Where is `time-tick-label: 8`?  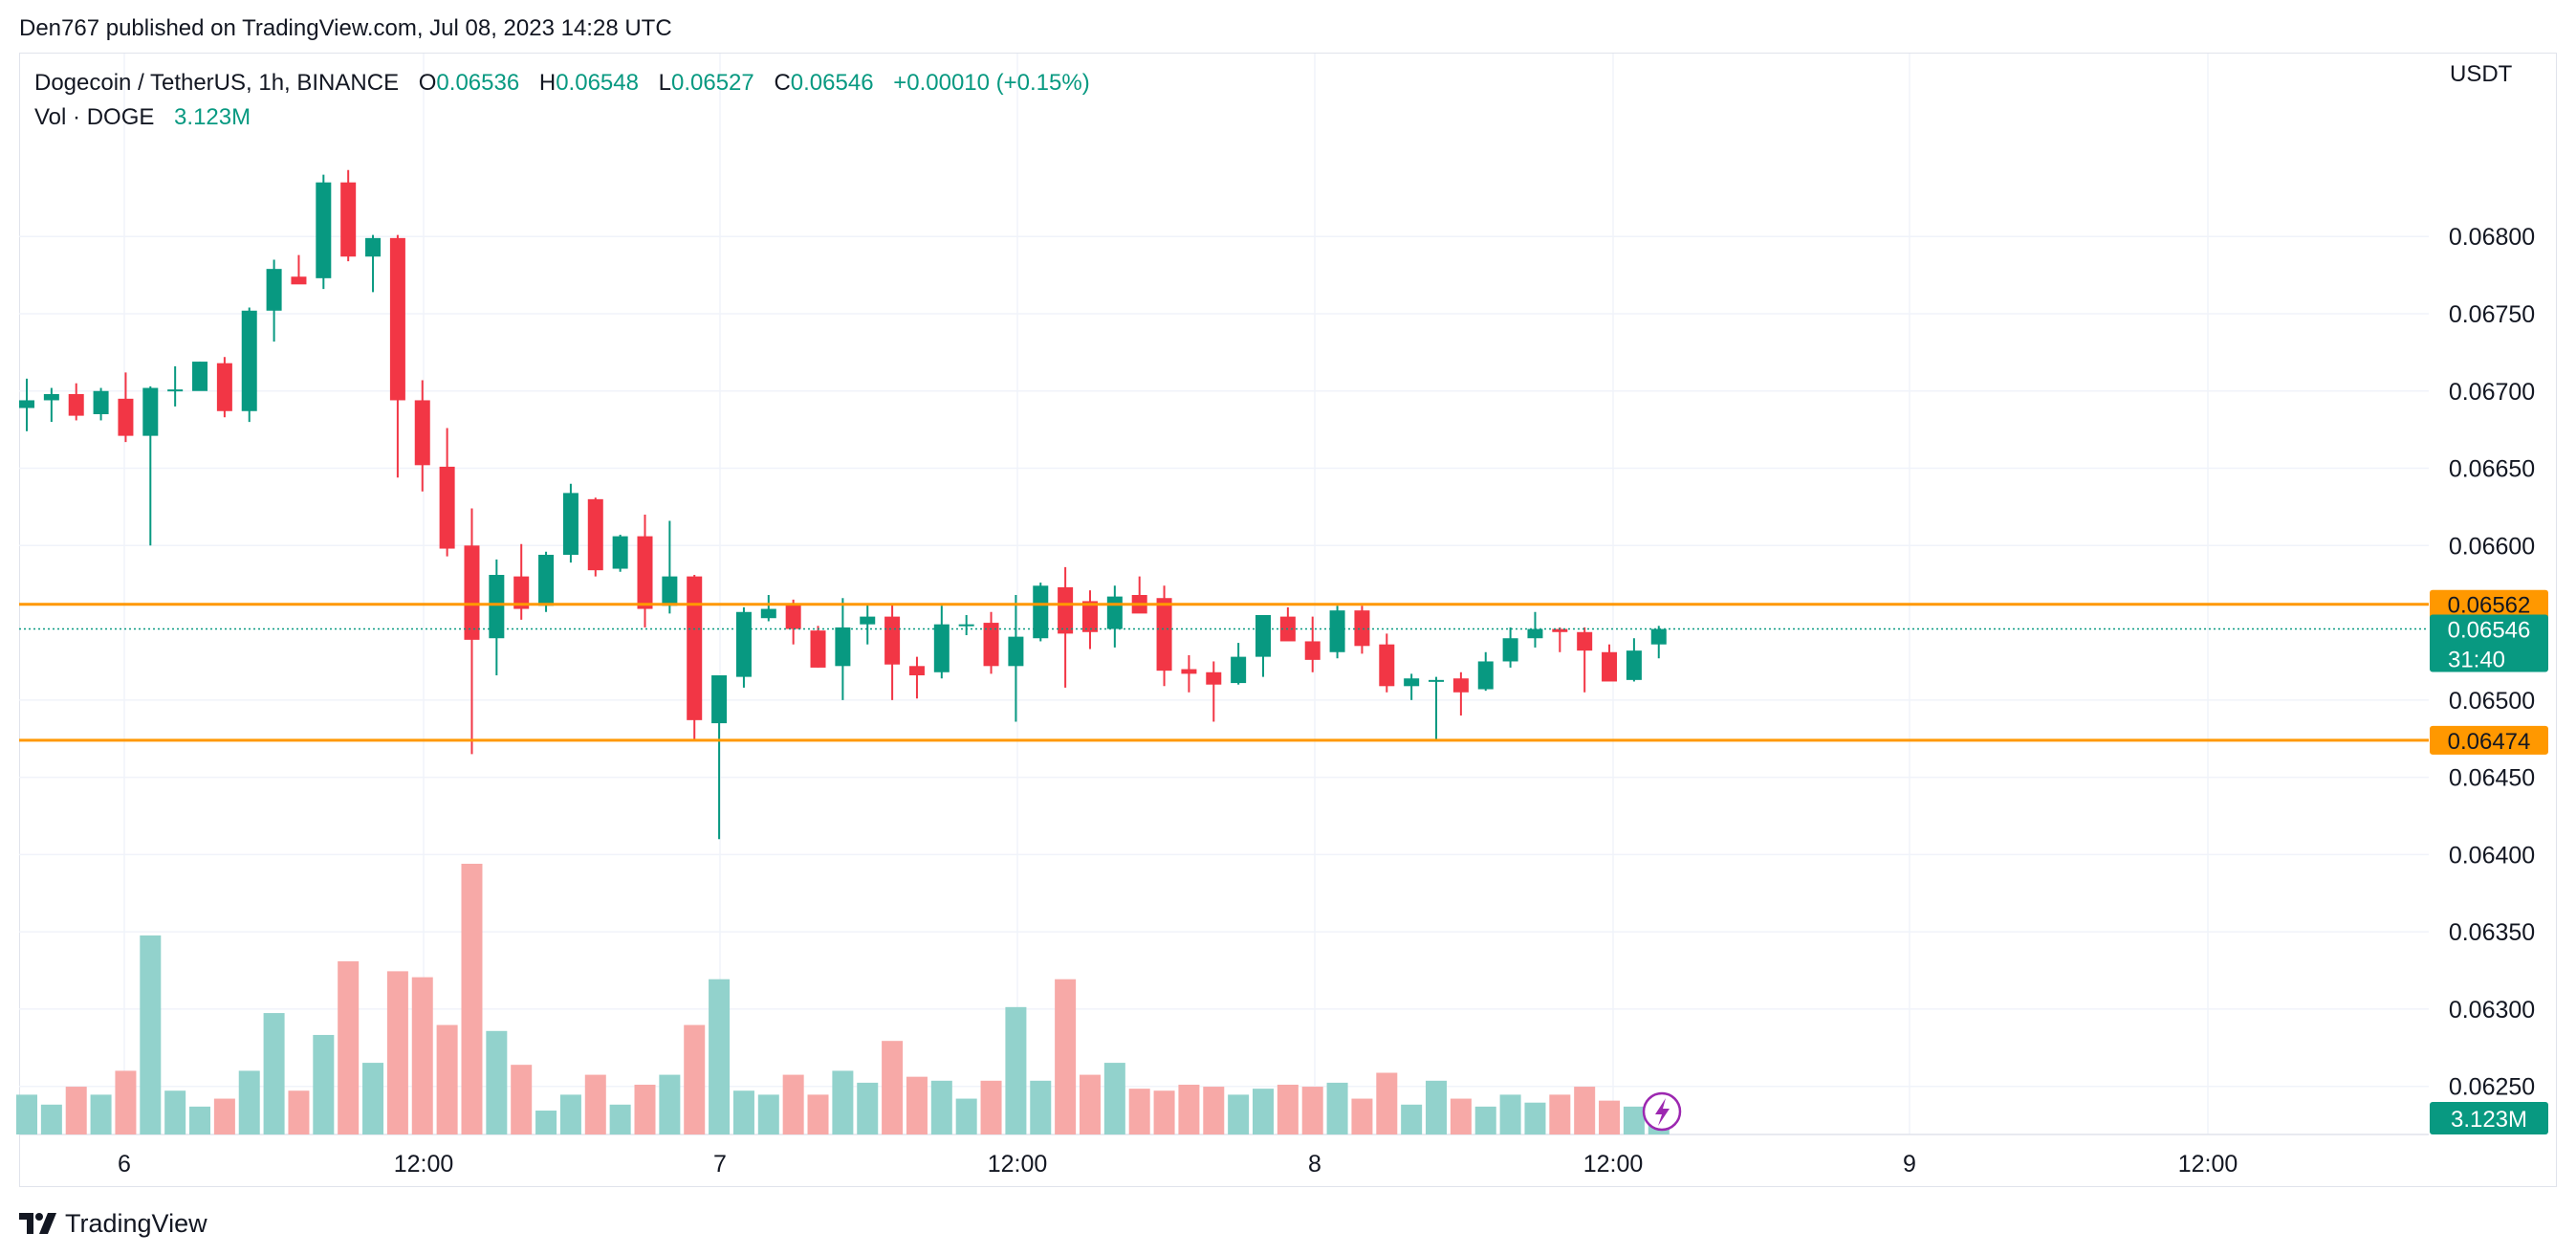
time-tick-label: 8 is located at coordinates (1314, 1164).